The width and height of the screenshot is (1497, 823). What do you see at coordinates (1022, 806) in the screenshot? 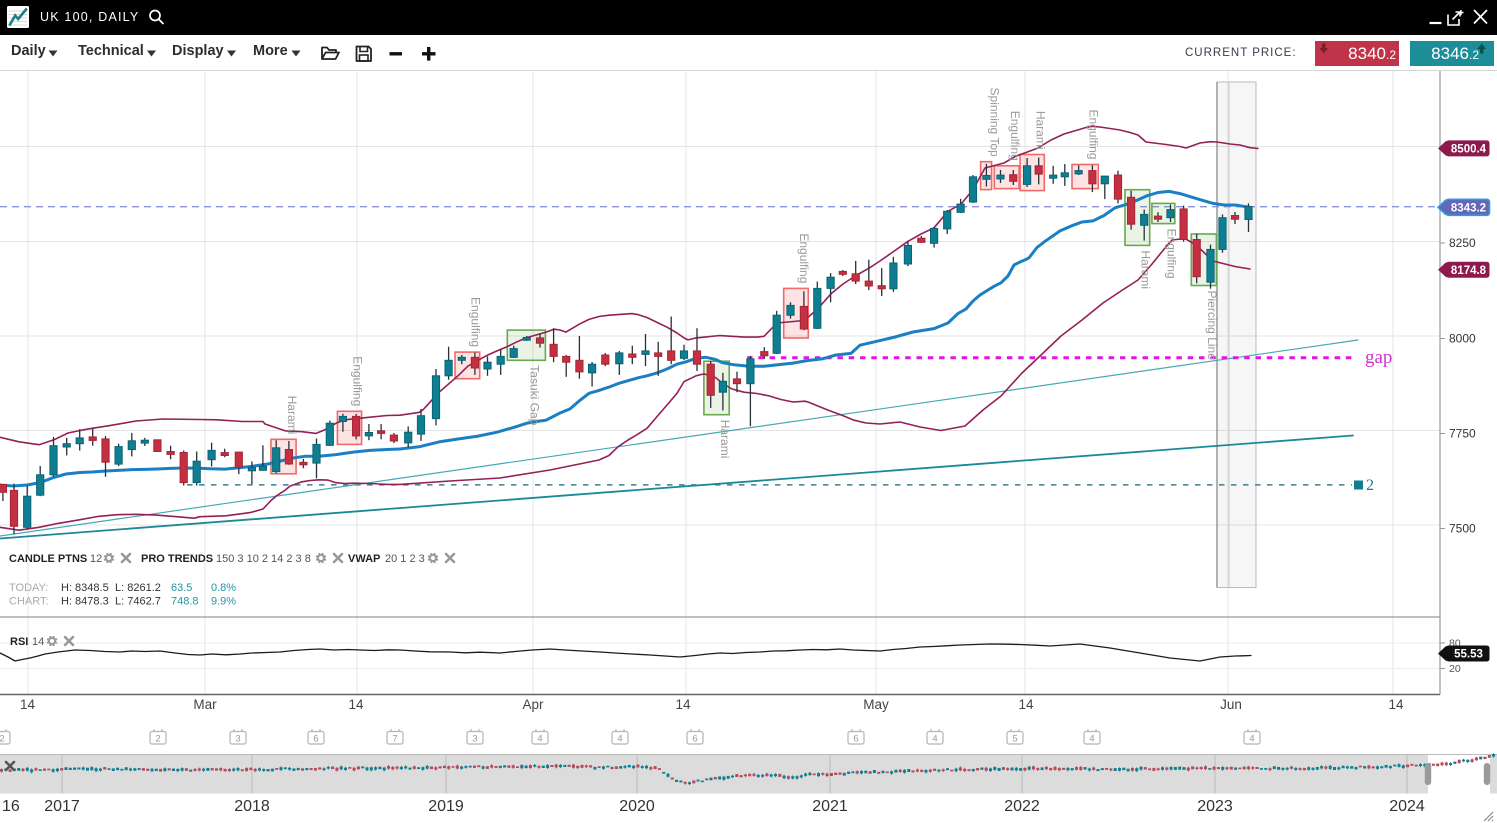
I see `svg-text: 2022` at bounding box center [1022, 806].